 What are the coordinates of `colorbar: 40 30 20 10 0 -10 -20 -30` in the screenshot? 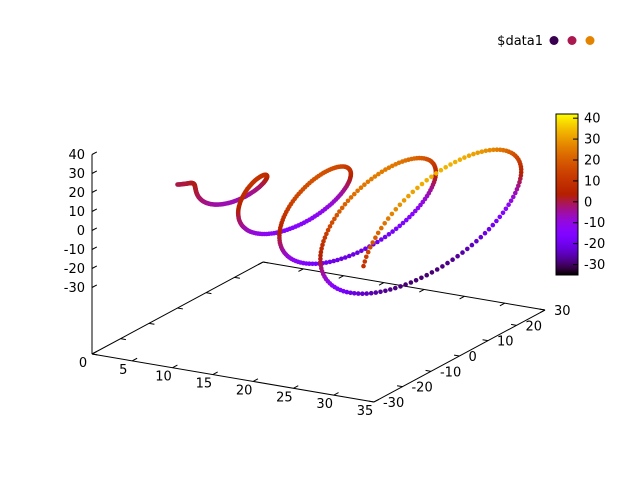 It's located at (580, 194).